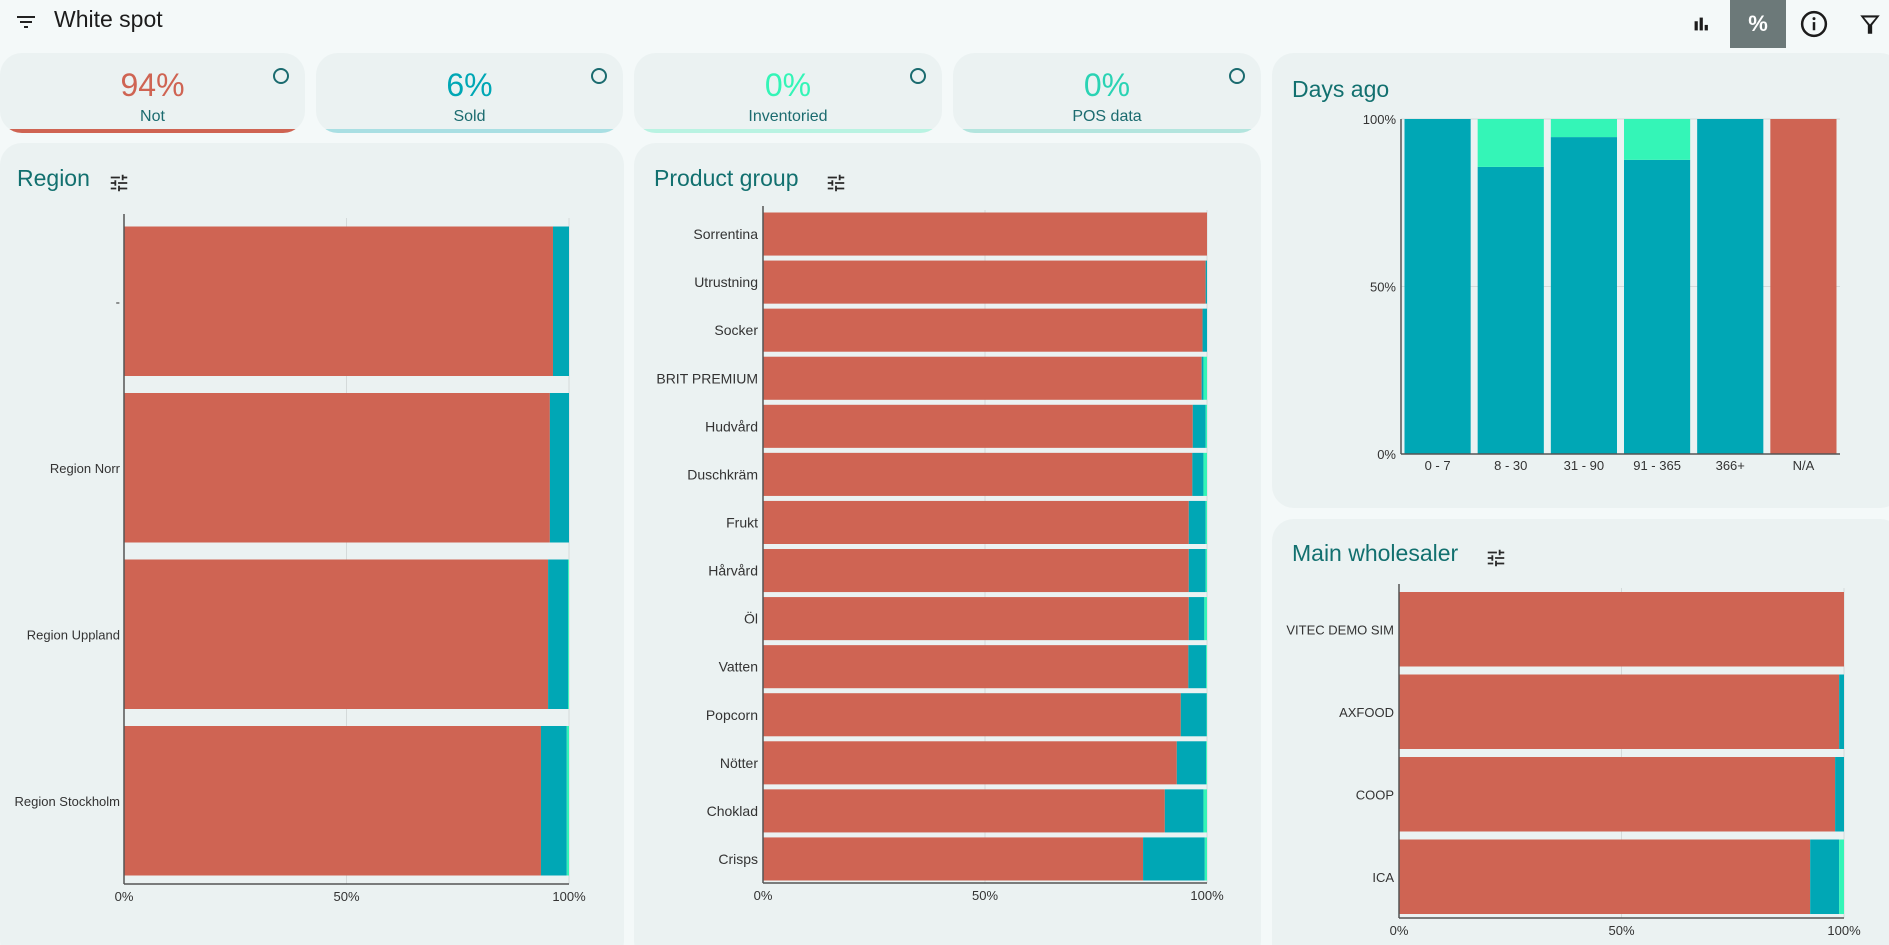 The width and height of the screenshot is (1889, 945). Describe the element at coordinates (972, 715) in the screenshot. I see `bar-popcorn-not` at that location.